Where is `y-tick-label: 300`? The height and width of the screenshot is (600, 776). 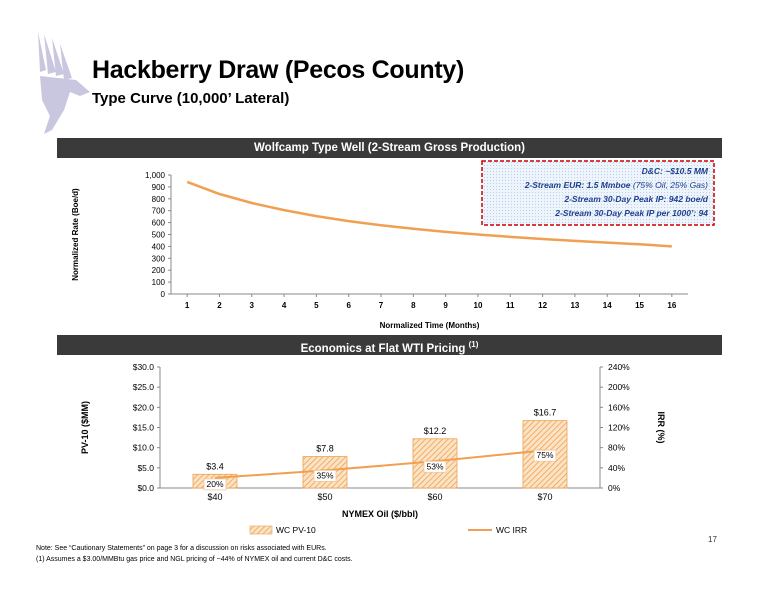
y-tick-label: 300 is located at coordinates (159, 258).